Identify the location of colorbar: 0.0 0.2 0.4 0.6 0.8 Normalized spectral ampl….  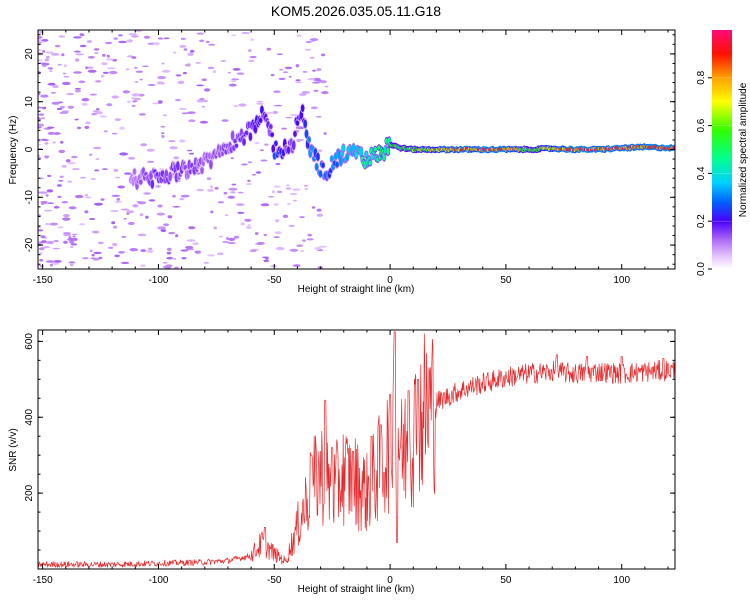
(722, 153).